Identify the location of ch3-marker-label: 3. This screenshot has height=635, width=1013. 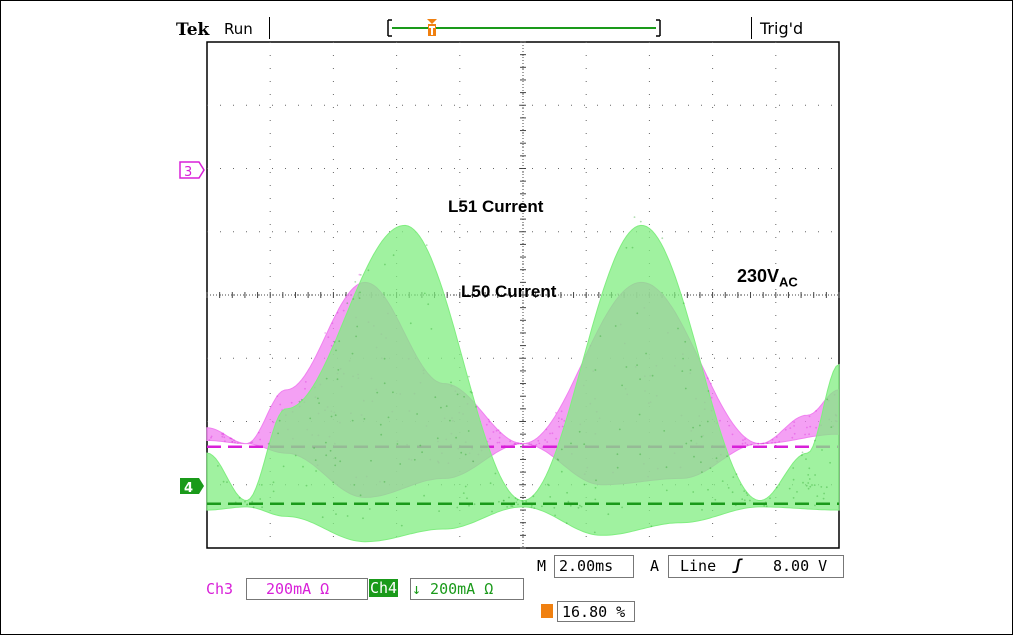
(188, 172).